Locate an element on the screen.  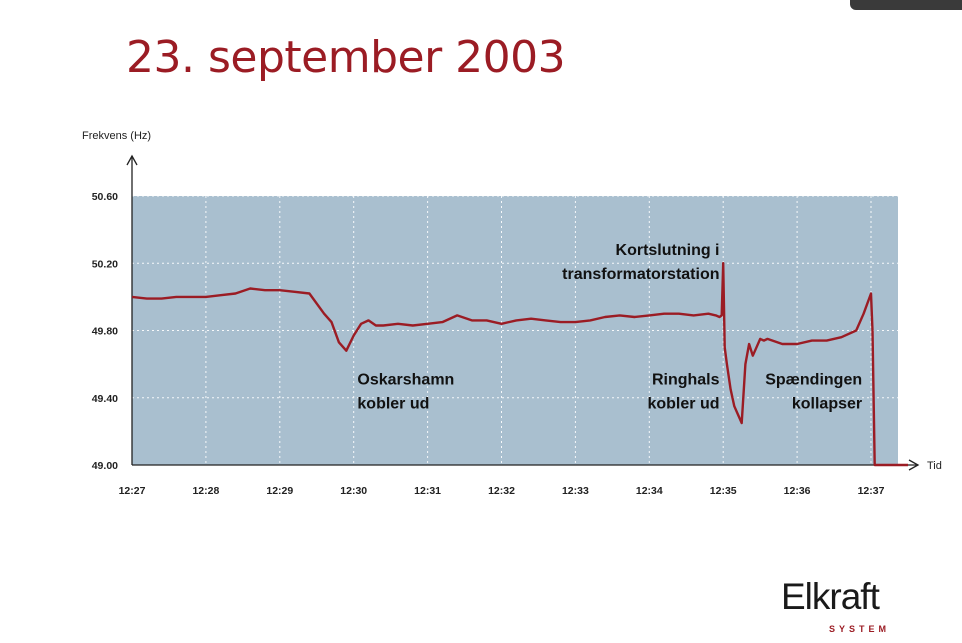
annotation-label: Ringhals is located at coordinates (686, 379).